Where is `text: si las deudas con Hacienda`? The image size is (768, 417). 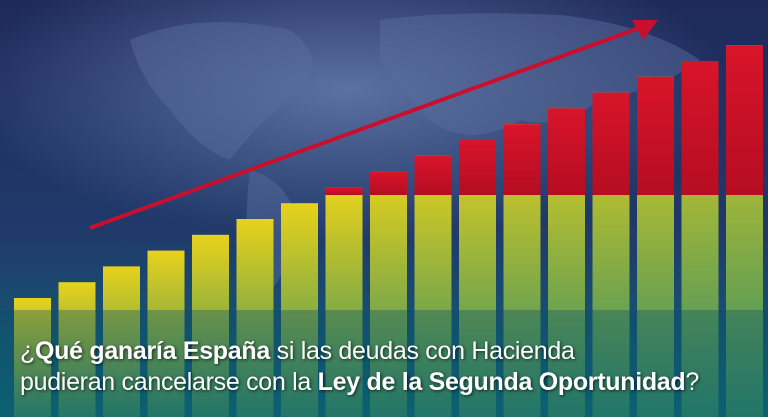 text: si las deudas con Hacienda is located at coordinates (422, 351).